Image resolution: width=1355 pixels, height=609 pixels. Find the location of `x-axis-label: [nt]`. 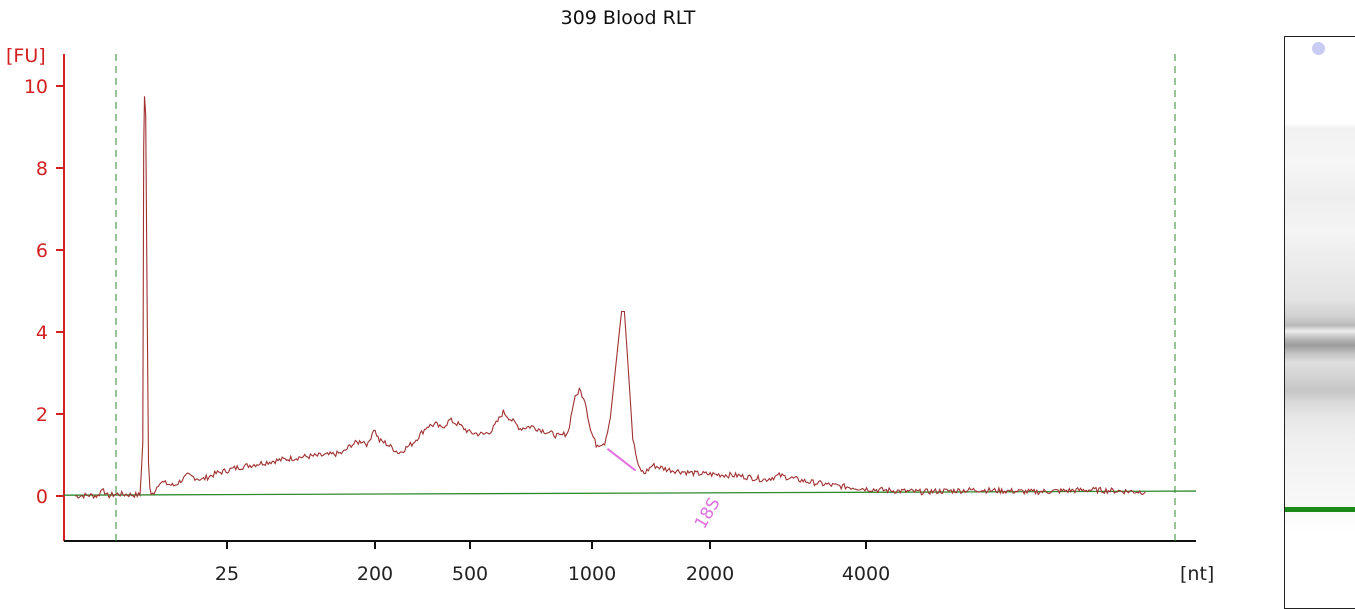

x-axis-label: [nt] is located at coordinates (1197, 574).